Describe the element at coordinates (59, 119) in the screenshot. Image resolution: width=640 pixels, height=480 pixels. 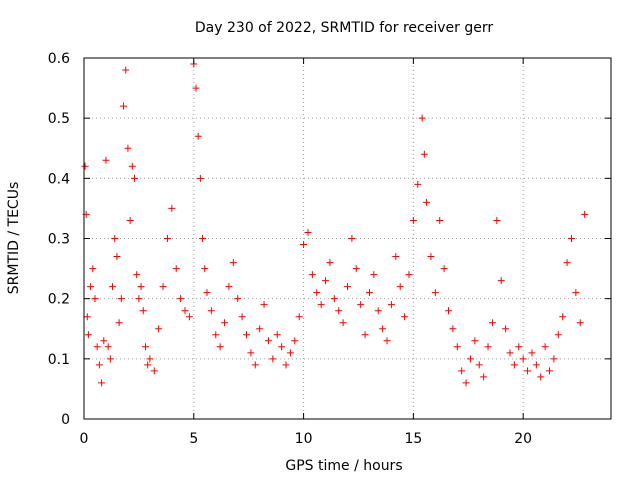
I see `y-tick-label: 0.5` at that location.